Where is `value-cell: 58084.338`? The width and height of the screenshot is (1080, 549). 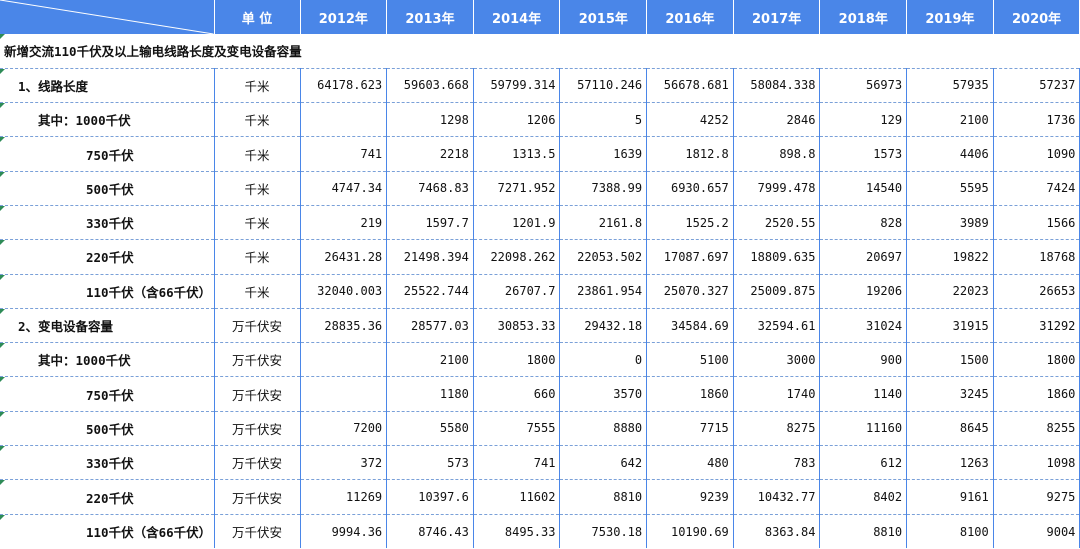
value-cell: 58084.338 is located at coordinates (777, 86).